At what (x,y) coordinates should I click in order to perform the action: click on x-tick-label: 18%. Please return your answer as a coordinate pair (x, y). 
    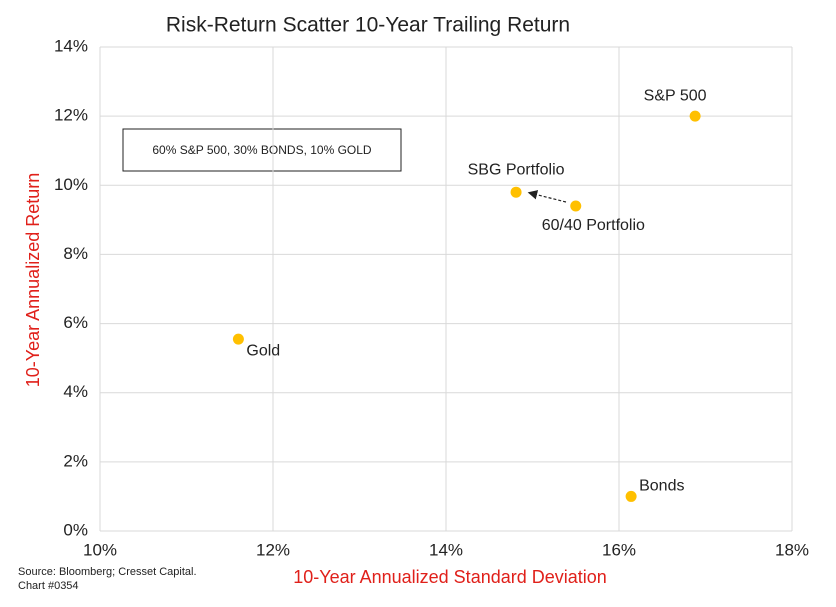
    Looking at the image, I should click on (792, 549).